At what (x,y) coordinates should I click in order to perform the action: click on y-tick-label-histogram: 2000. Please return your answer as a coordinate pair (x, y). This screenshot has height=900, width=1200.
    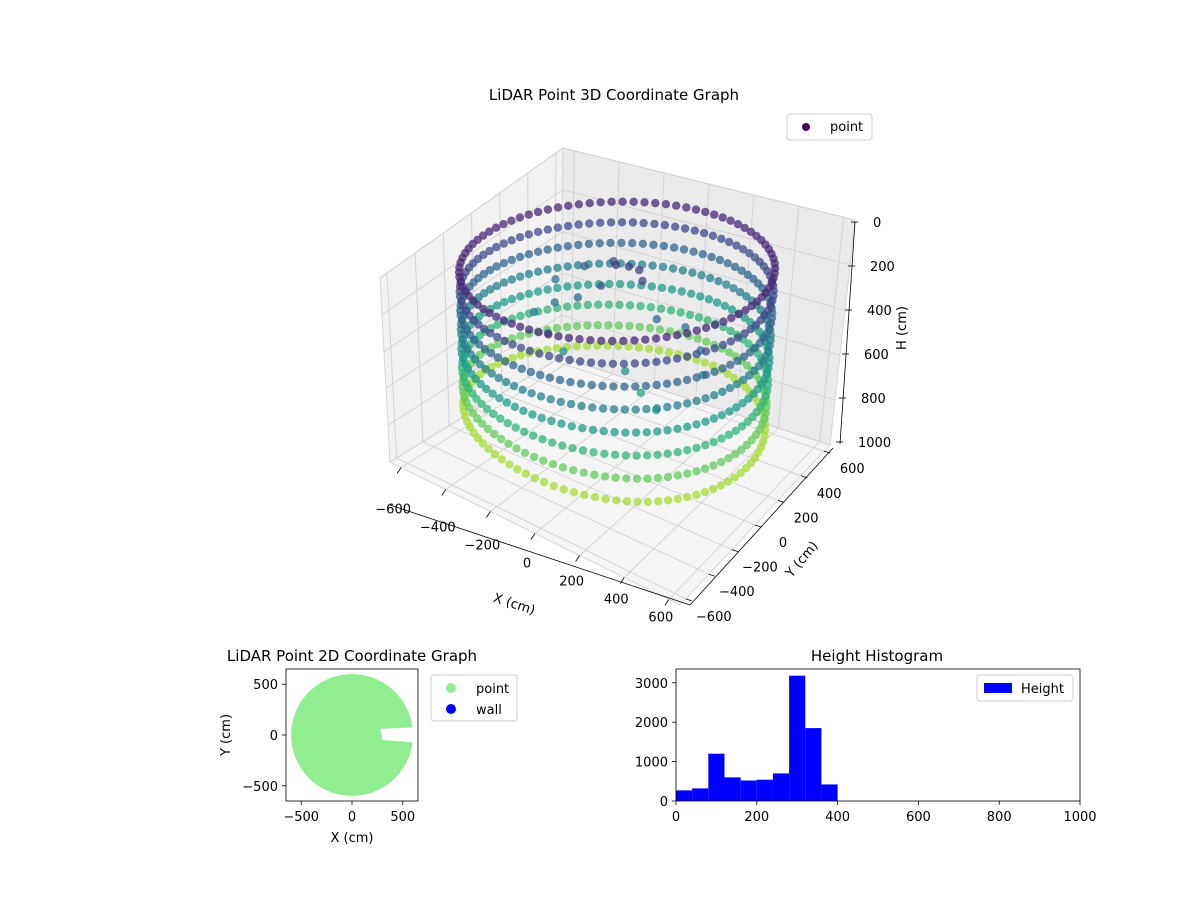
    Looking at the image, I should click on (651, 723).